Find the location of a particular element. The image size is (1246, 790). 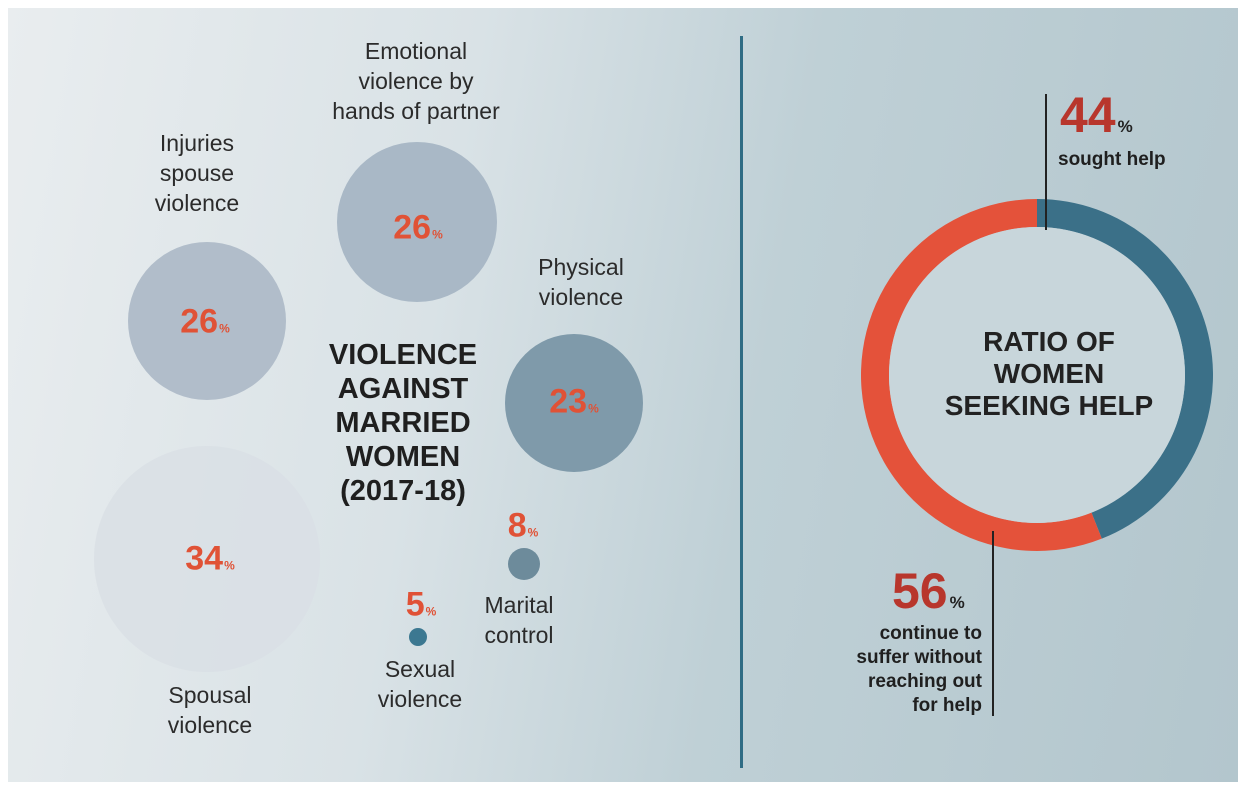

donut-chart is located at coordinates (1036, 375).